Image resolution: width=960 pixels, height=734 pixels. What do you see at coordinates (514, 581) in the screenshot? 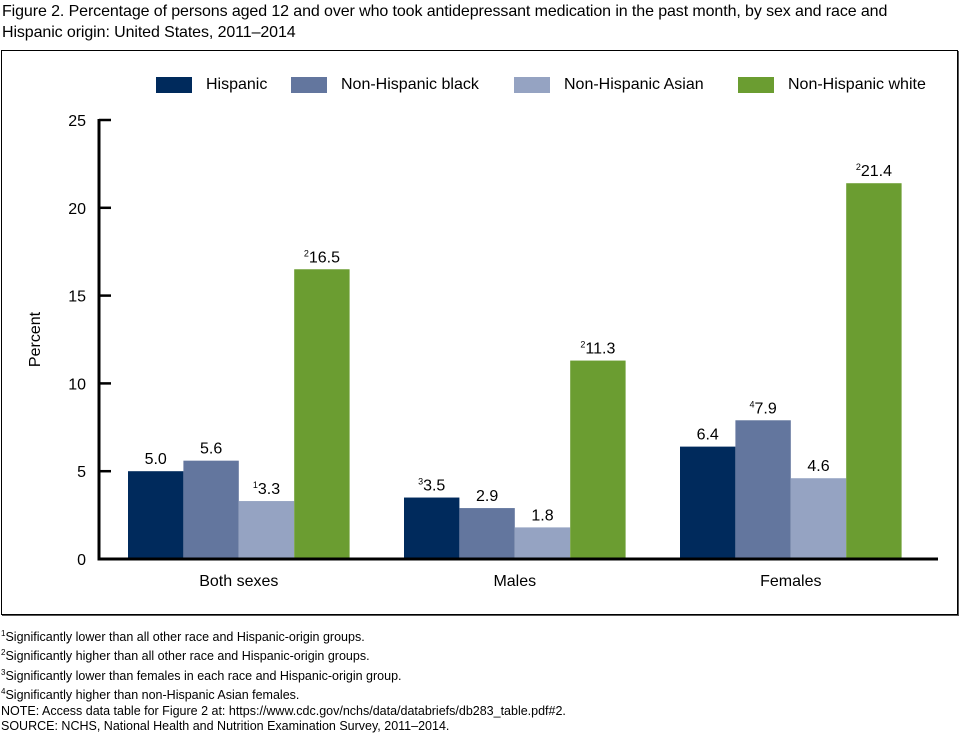
I see `x-tick-label-males: Males` at bounding box center [514, 581].